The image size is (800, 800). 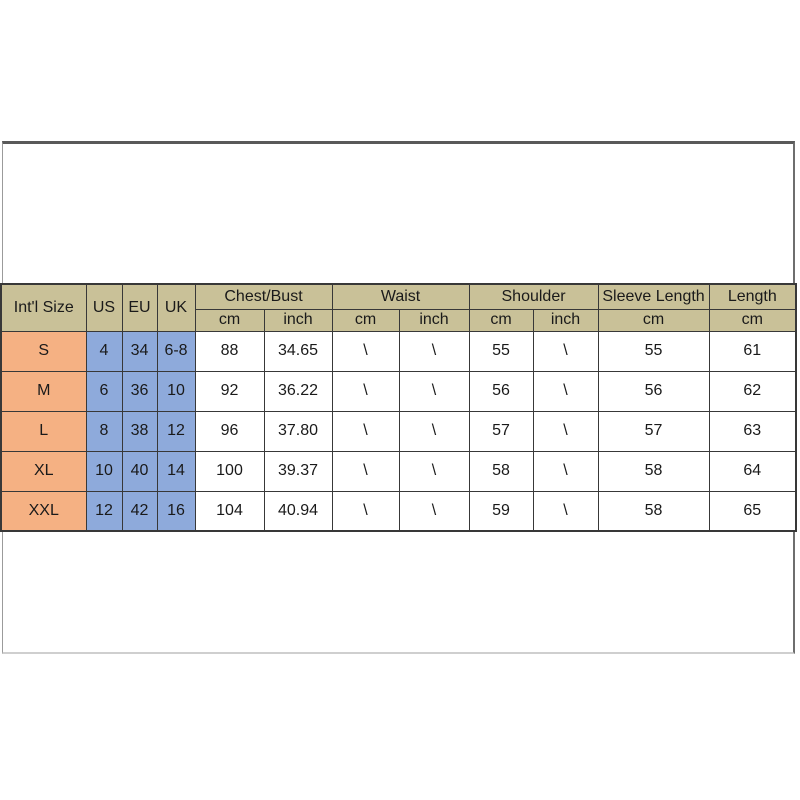 What do you see at coordinates (752, 431) in the screenshot?
I see `table-cell: 63` at bounding box center [752, 431].